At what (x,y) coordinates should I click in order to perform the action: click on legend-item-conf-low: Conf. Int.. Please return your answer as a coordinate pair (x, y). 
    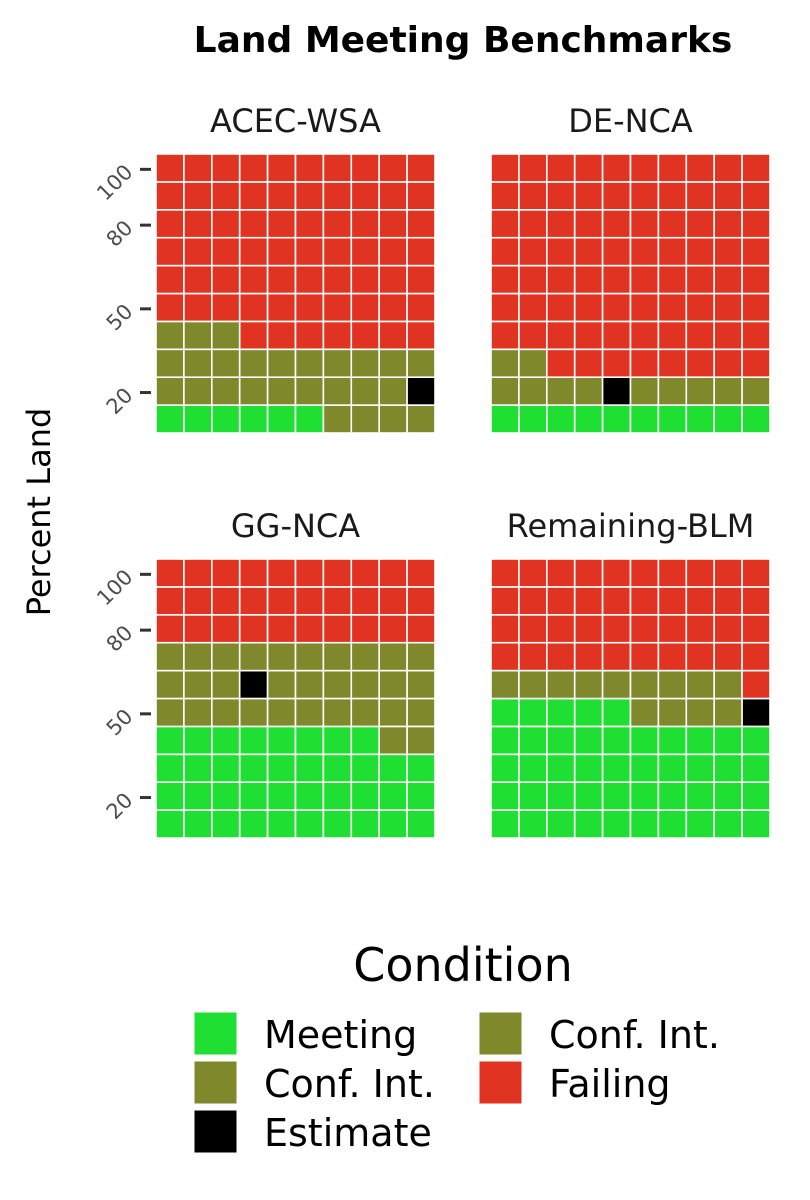
    Looking at the image, I should click on (314, 1083).